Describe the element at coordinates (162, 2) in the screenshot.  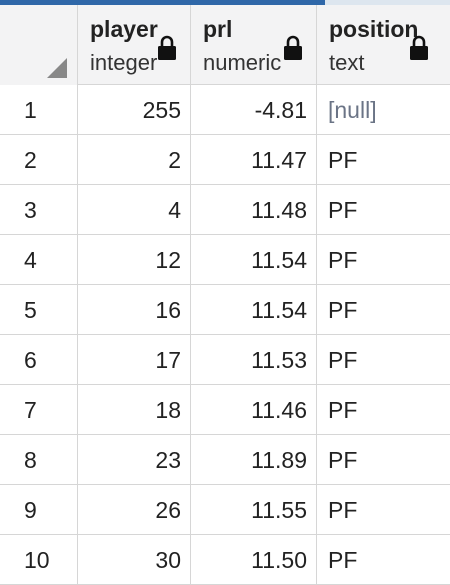
I see `active-tab-indicator` at that location.